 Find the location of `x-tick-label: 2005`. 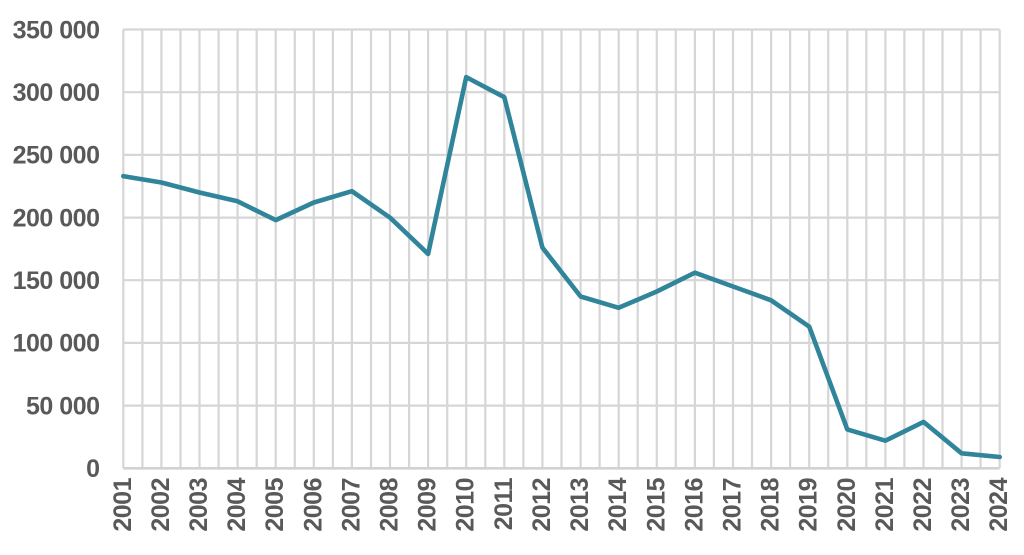

x-tick-label: 2005 is located at coordinates (275, 504).